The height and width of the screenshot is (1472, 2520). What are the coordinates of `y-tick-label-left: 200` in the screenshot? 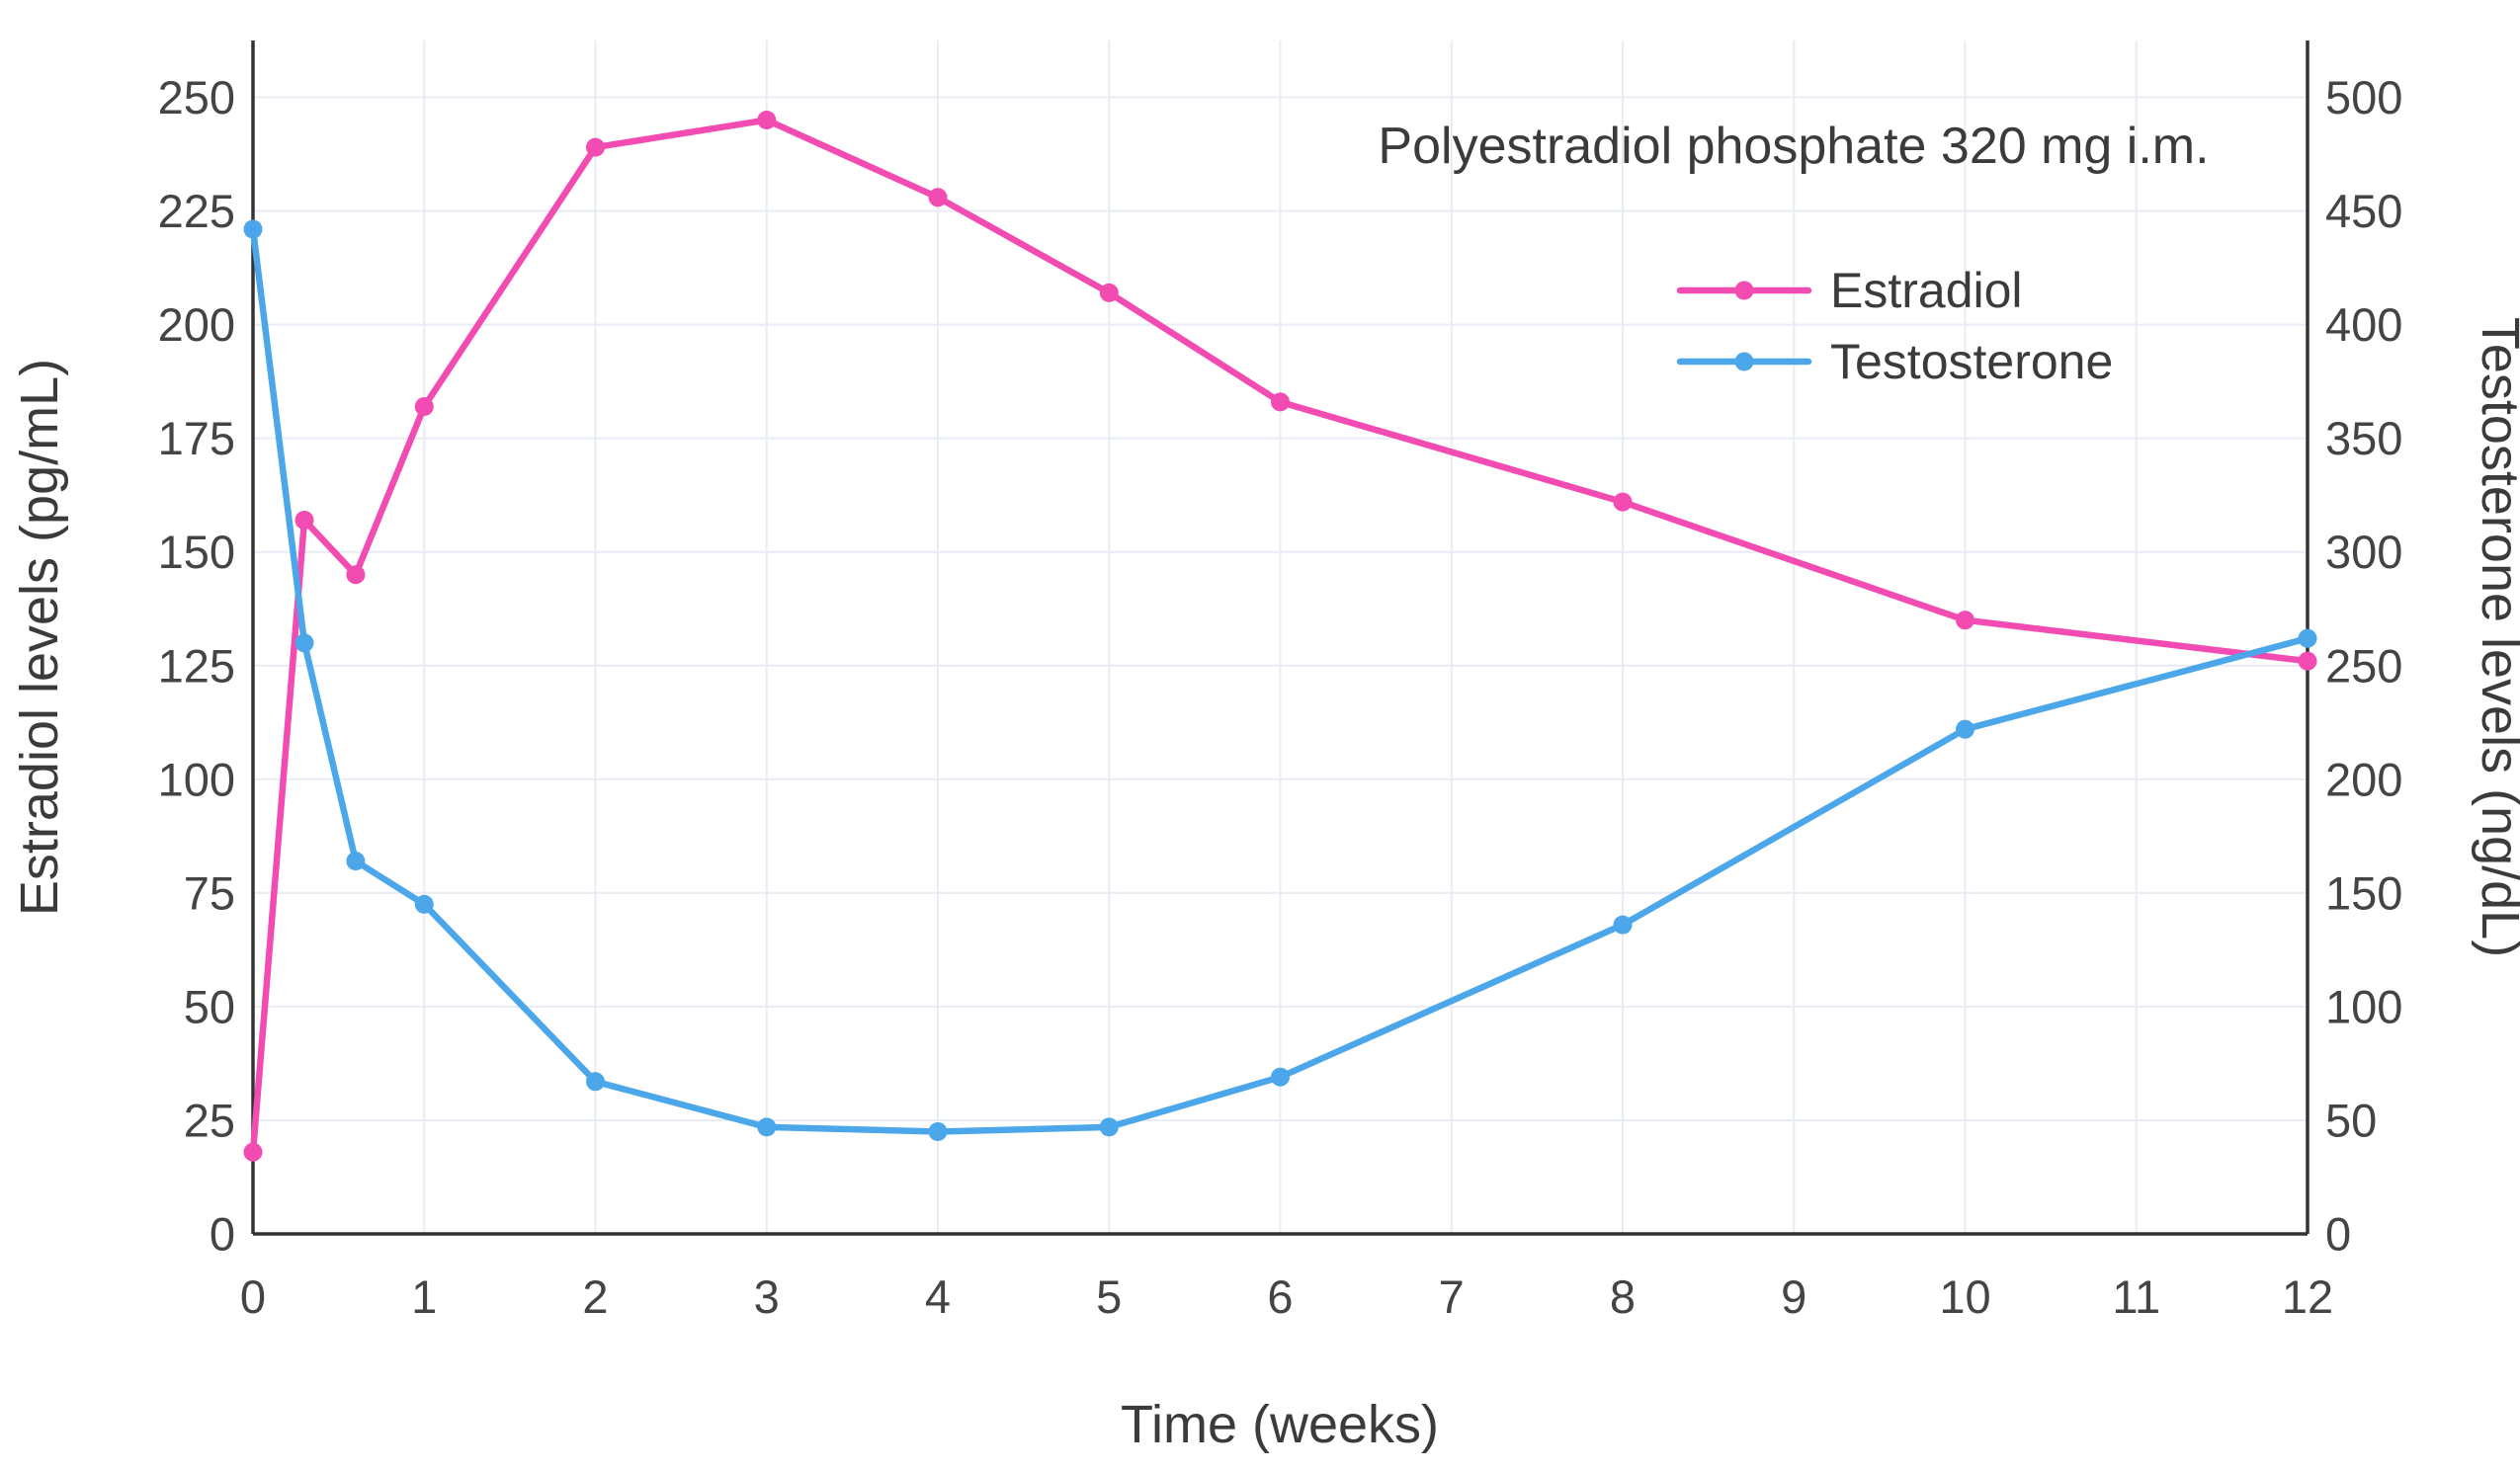 It's located at (196, 324).